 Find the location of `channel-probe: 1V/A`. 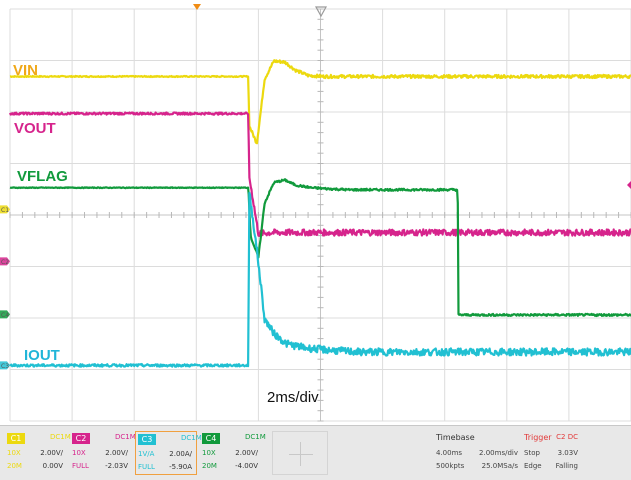

channel-probe: 1V/A is located at coordinates (146, 454).